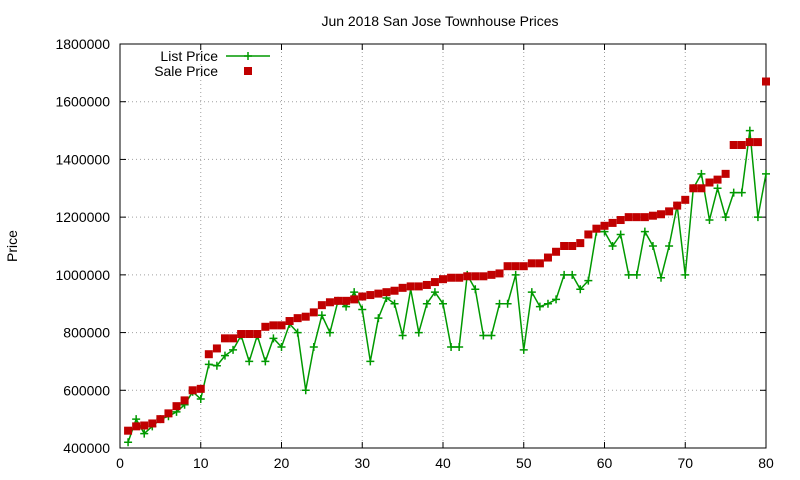 The width and height of the screenshot is (800, 480). I want to click on y-tick-label: 1800000, so click(82, 44).